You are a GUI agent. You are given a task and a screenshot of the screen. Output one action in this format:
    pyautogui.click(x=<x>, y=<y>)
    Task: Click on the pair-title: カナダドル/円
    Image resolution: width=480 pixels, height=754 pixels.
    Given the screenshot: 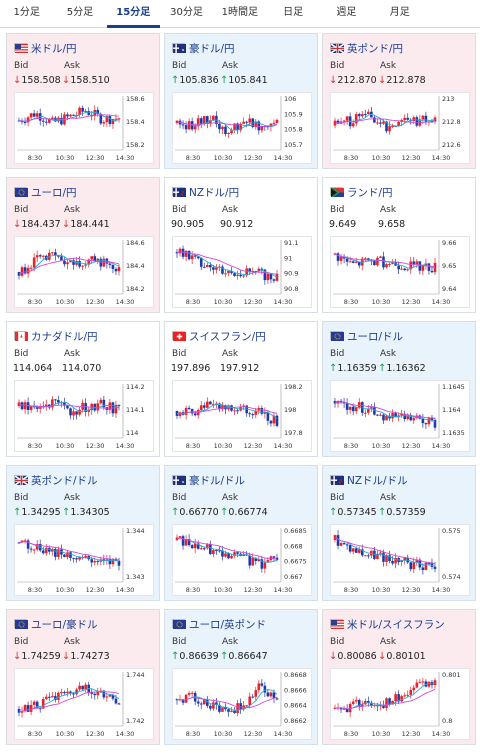 What is the action you would take?
    pyautogui.click(x=64, y=337)
    